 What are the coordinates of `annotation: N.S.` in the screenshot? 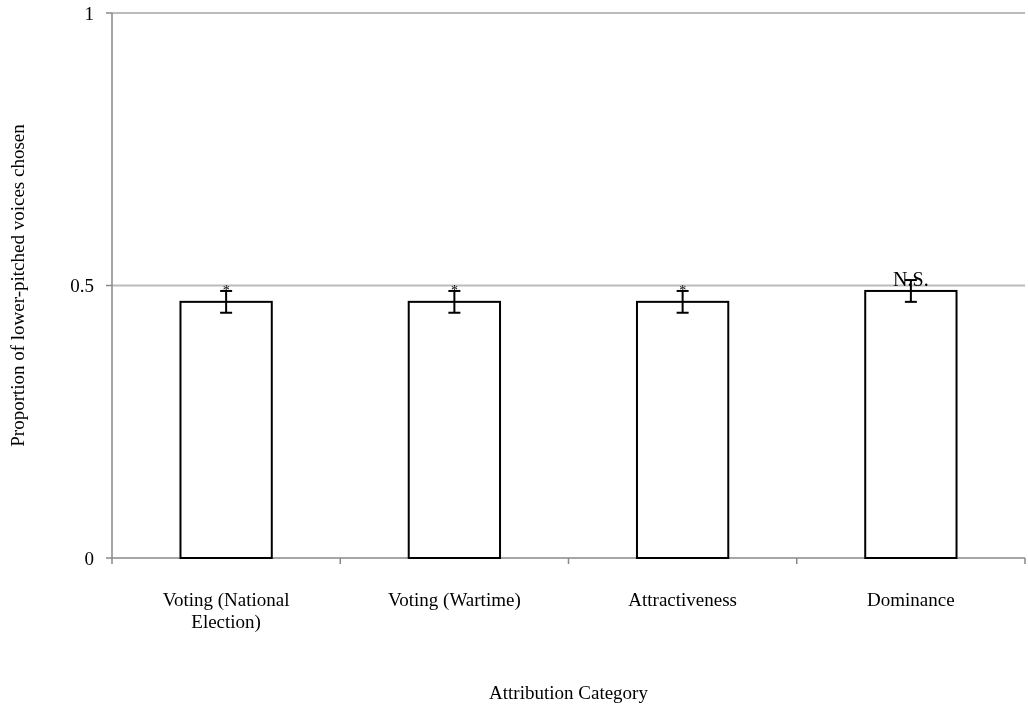 It's located at (911, 279).